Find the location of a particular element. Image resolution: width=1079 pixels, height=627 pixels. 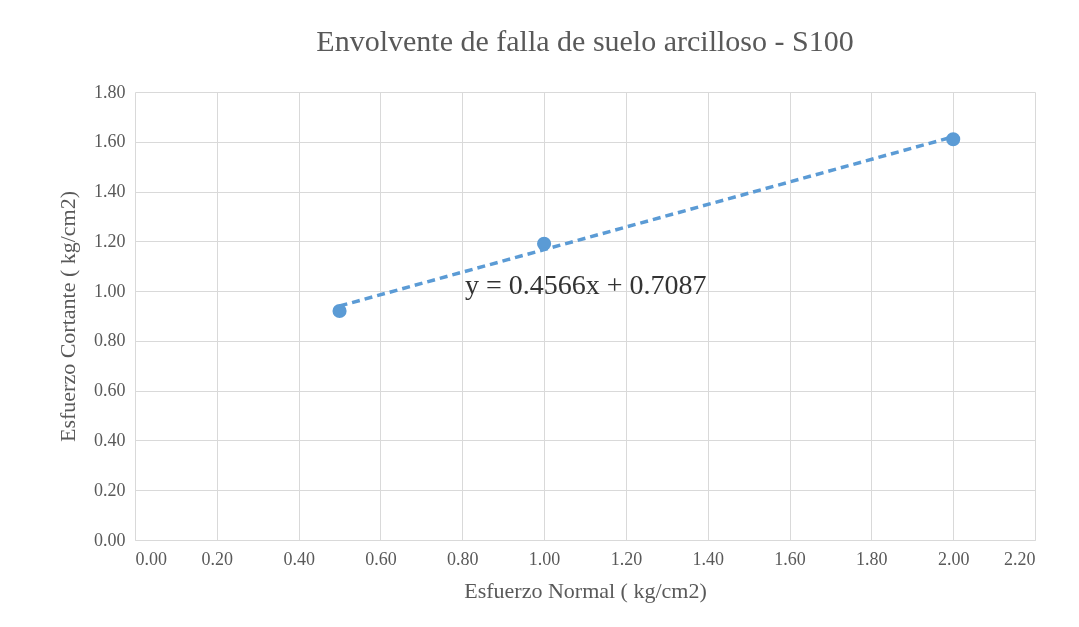

y-tick-label: 0.20 is located at coordinates (110, 489).